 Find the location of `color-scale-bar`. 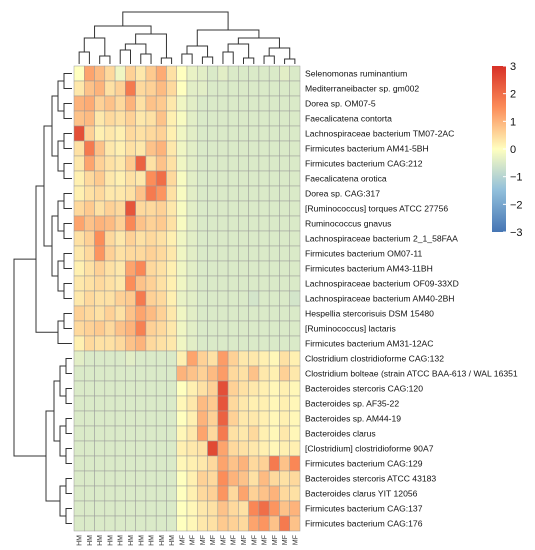

color-scale-bar is located at coordinates (499, 149).